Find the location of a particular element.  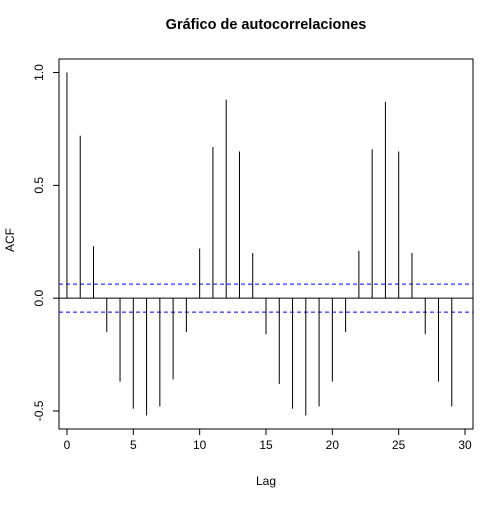

y-tick-label: 0.0 is located at coordinates (39, 297).